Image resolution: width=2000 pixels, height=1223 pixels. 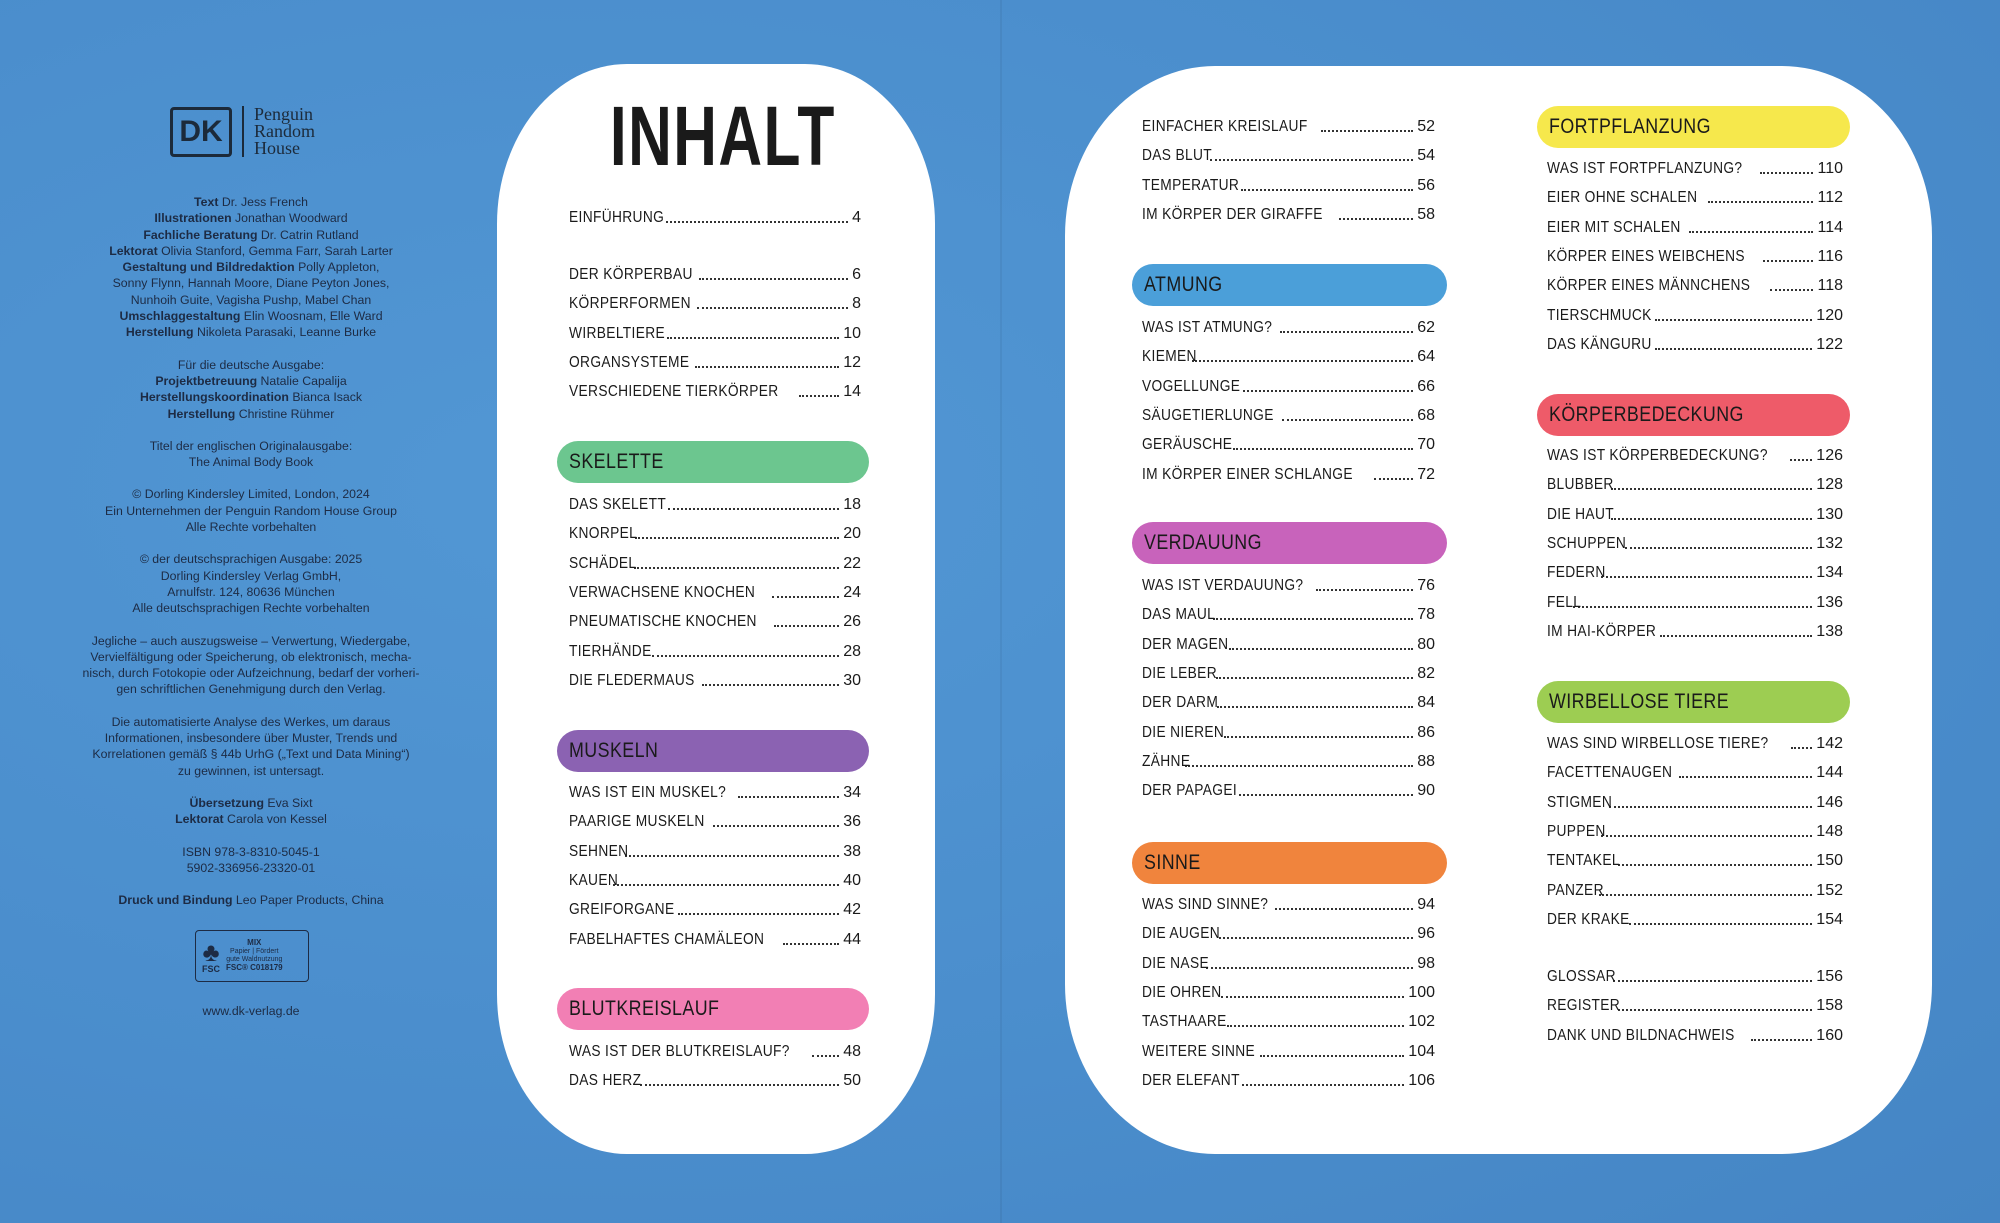 What do you see at coordinates (1288, 991) in the screenshot?
I see `toc-entry: Die Ohren 100` at bounding box center [1288, 991].